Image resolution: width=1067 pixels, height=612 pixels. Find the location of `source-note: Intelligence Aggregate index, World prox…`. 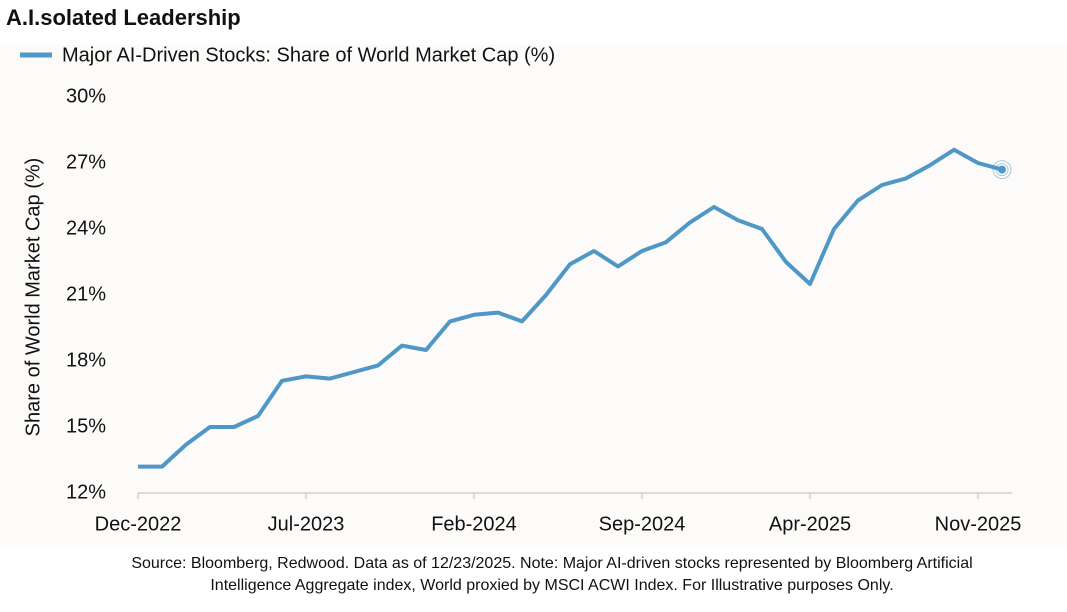

source-note: Intelligence Aggregate index, World prox… is located at coordinates (551, 585).